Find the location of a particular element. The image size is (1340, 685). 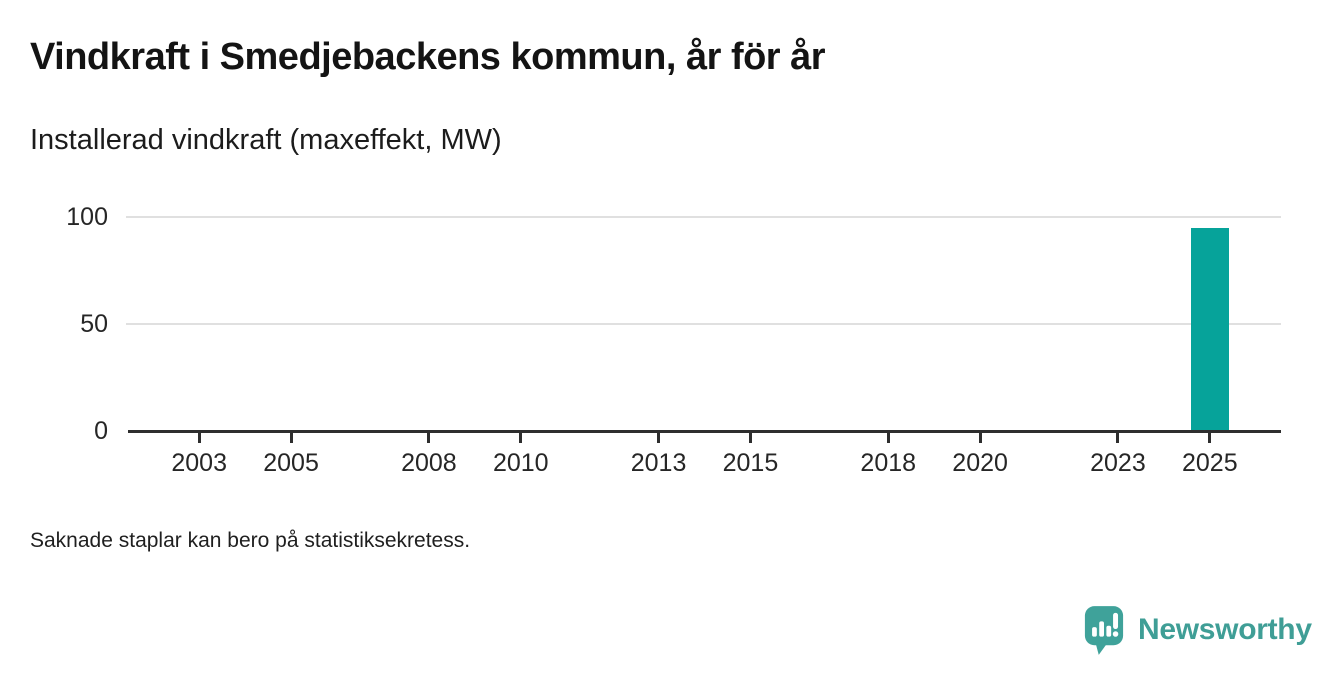

newsworthy-speech-bubble-bar-chart-icon is located at coordinates (1104, 630).